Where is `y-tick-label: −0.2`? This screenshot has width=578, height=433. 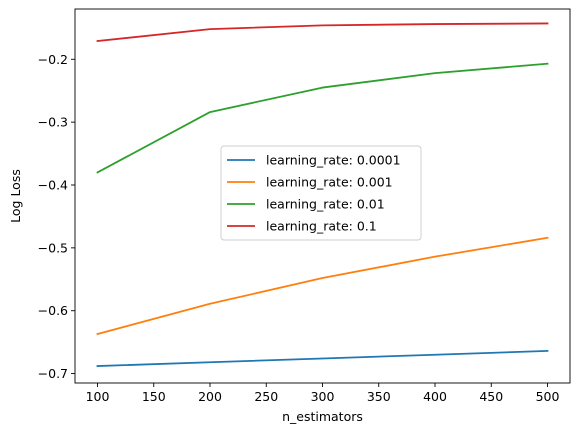 y-tick-label: −0.2 is located at coordinates (53, 59).